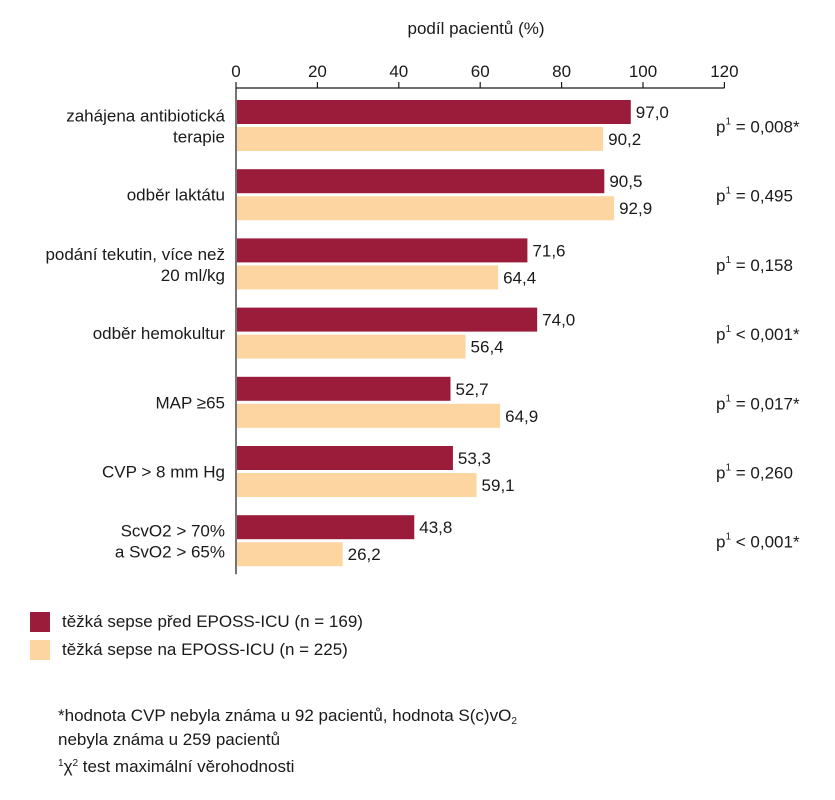  I want to click on x-axis-title: podíl pacientů (%), so click(475, 28).